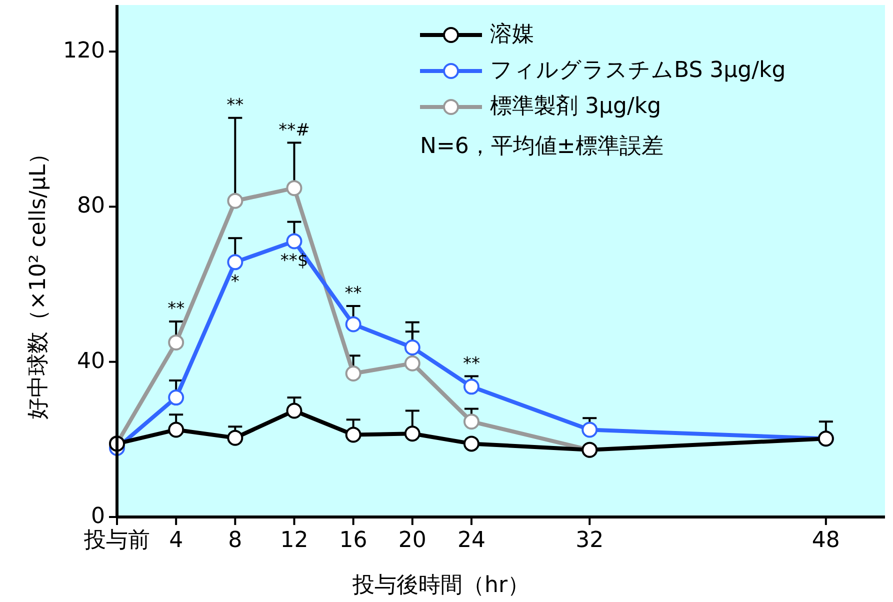 The height and width of the screenshot is (602, 893). I want to click on y-tick-label: 40, so click(91, 361).